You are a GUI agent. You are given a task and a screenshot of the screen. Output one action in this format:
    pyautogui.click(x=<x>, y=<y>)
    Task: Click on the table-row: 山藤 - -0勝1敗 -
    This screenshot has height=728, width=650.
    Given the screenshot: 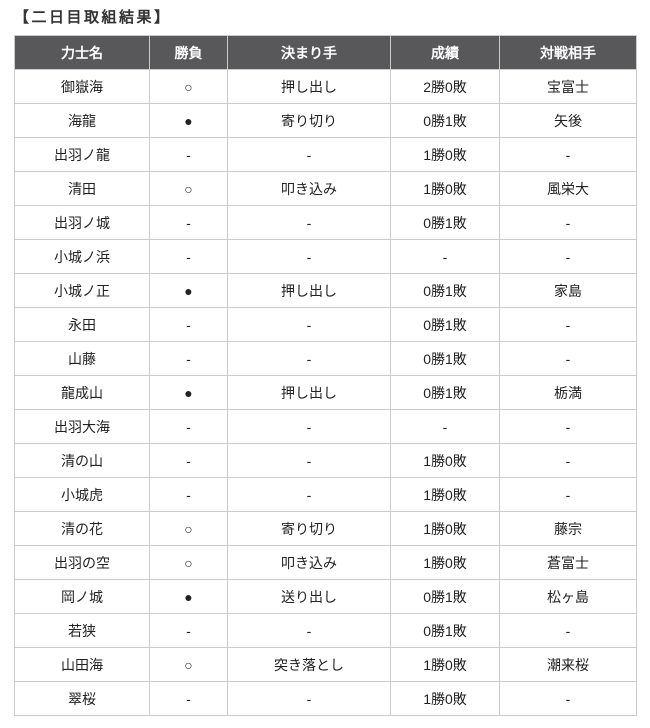 What is the action you would take?
    pyautogui.click(x=325, y=358)
    